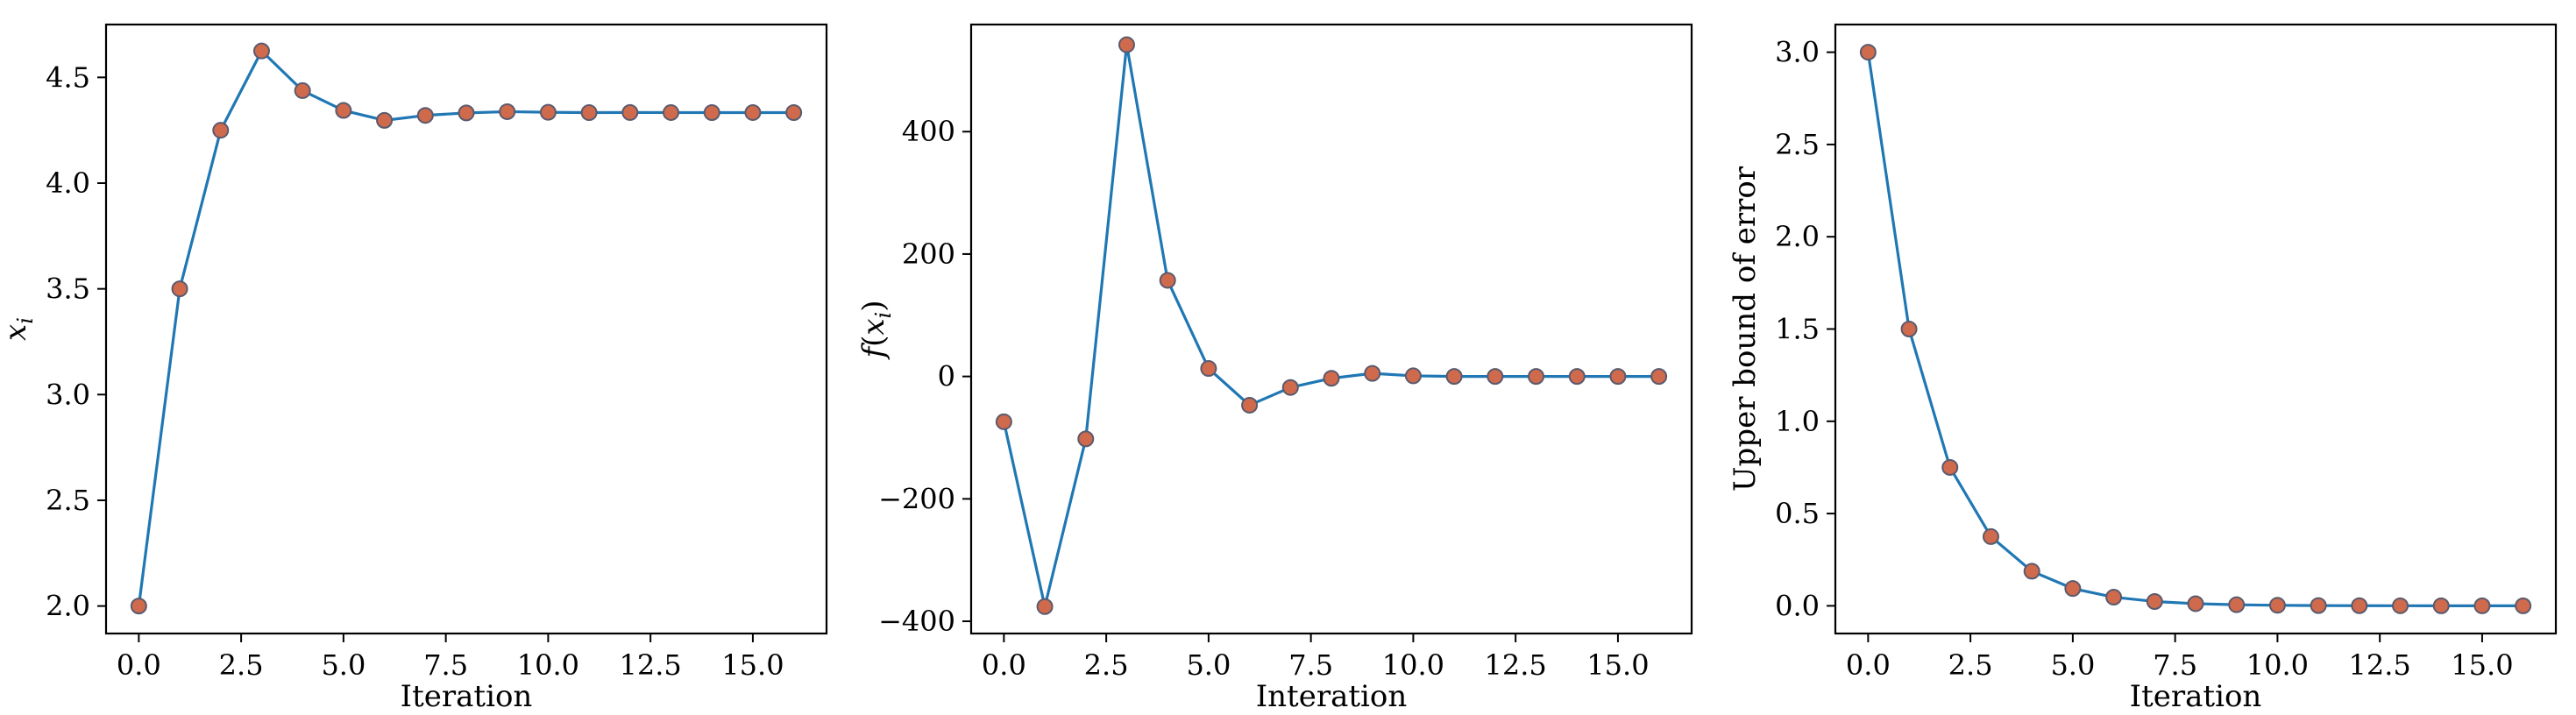 The height and width of the screenshot is (715, 2576). What do you see at coordinates (1797, 513) in the screenshot?
I see `y-tick-label: 0.5` at bounding box center [1797, 513].